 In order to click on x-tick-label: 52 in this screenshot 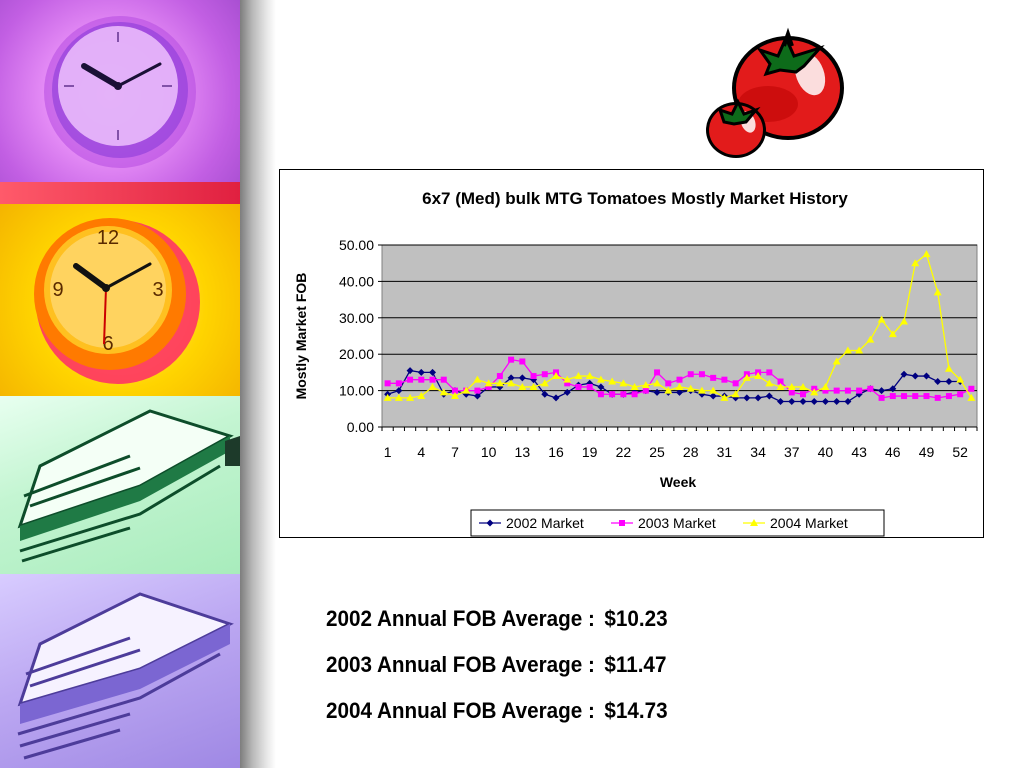, I will do `click(960, 452)`.